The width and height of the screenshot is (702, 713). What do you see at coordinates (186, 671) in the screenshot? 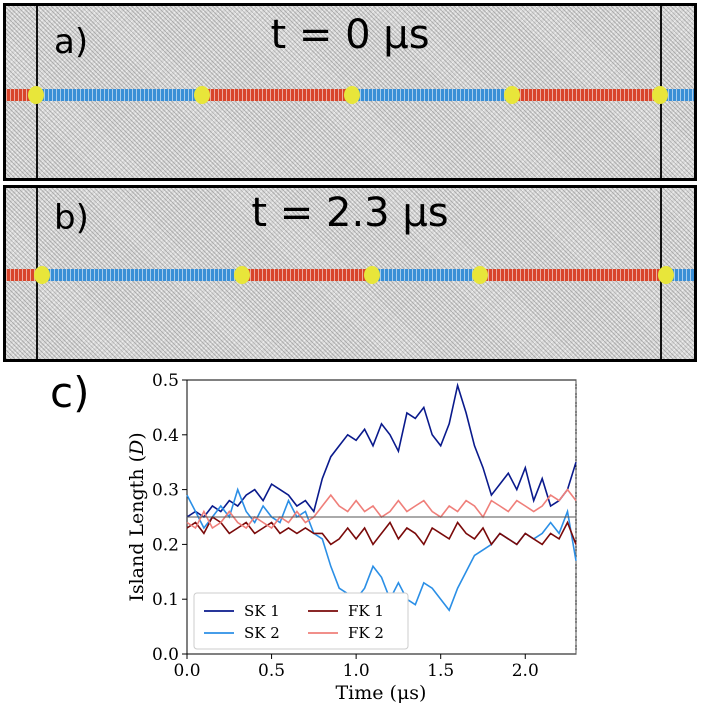
I see `x-tick-label: 0.0` at bounding box center [186, 671].